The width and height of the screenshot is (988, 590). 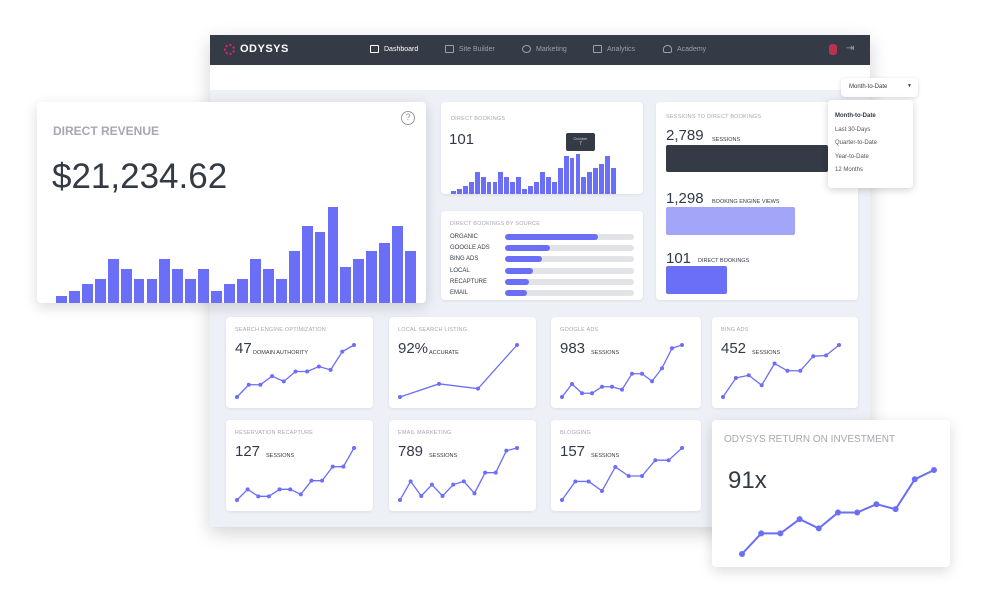 What do you see at coordinates (605, 456) in the screenshot?
I see `metric-unit: SESSIONS` at bounding box center [605, 456].